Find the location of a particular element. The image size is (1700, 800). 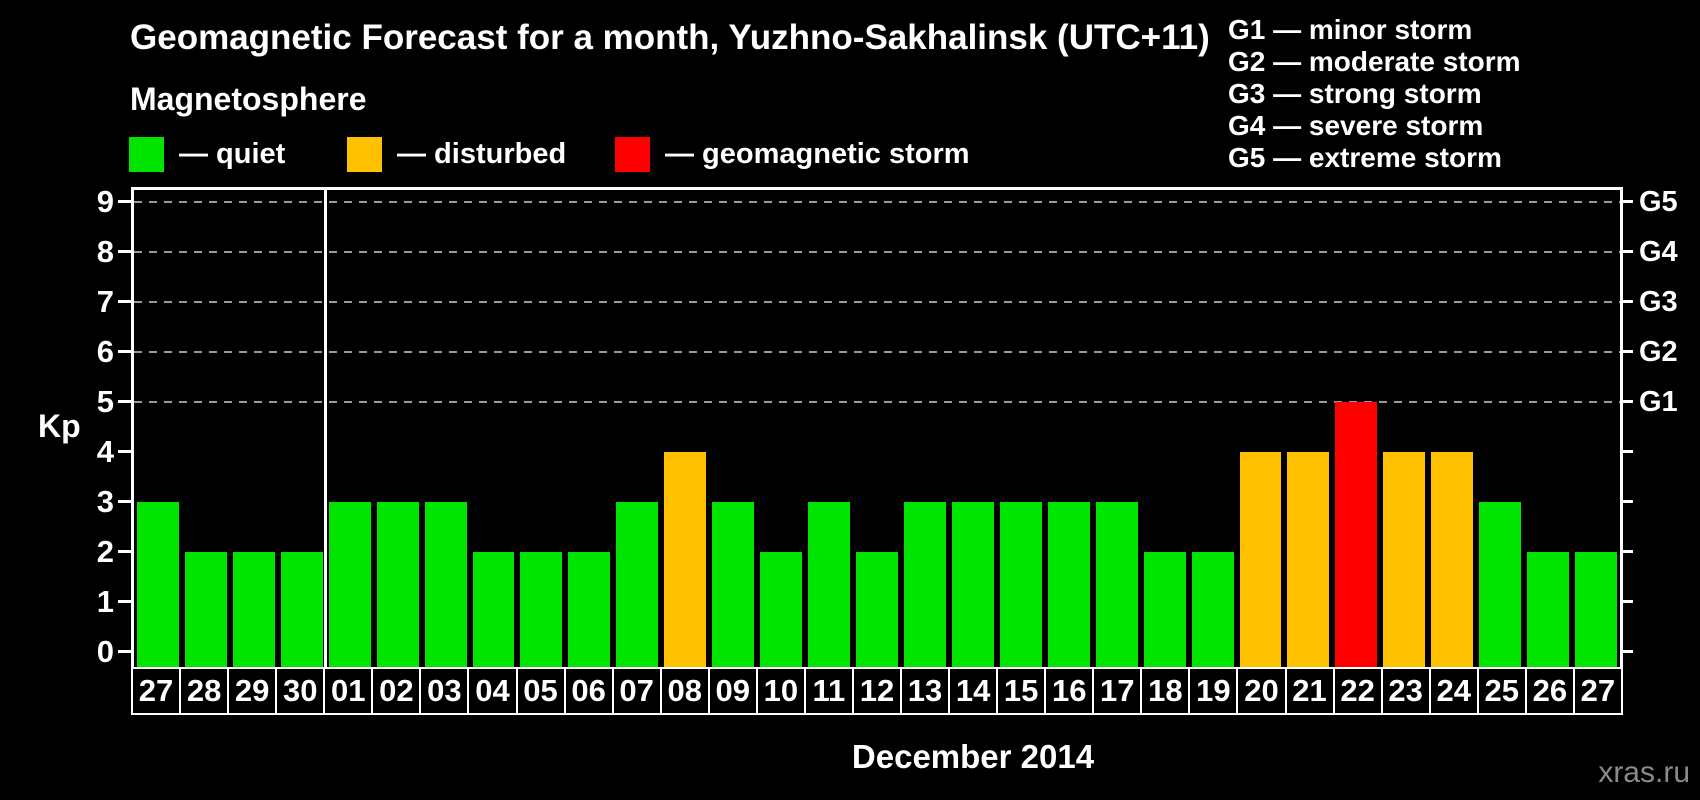

g-scale-label-g2: G2 is located at coordinates (1658, 352).